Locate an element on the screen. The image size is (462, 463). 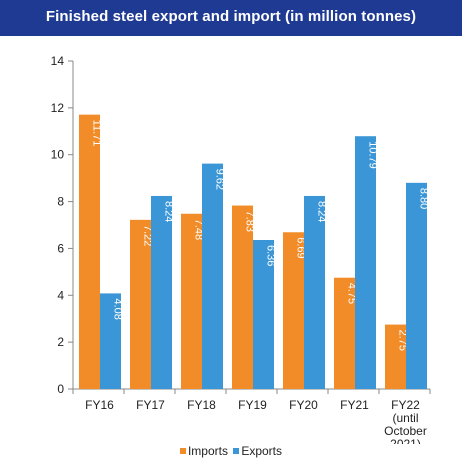
legend-swatch-exports is located at coordinates (236, 451).